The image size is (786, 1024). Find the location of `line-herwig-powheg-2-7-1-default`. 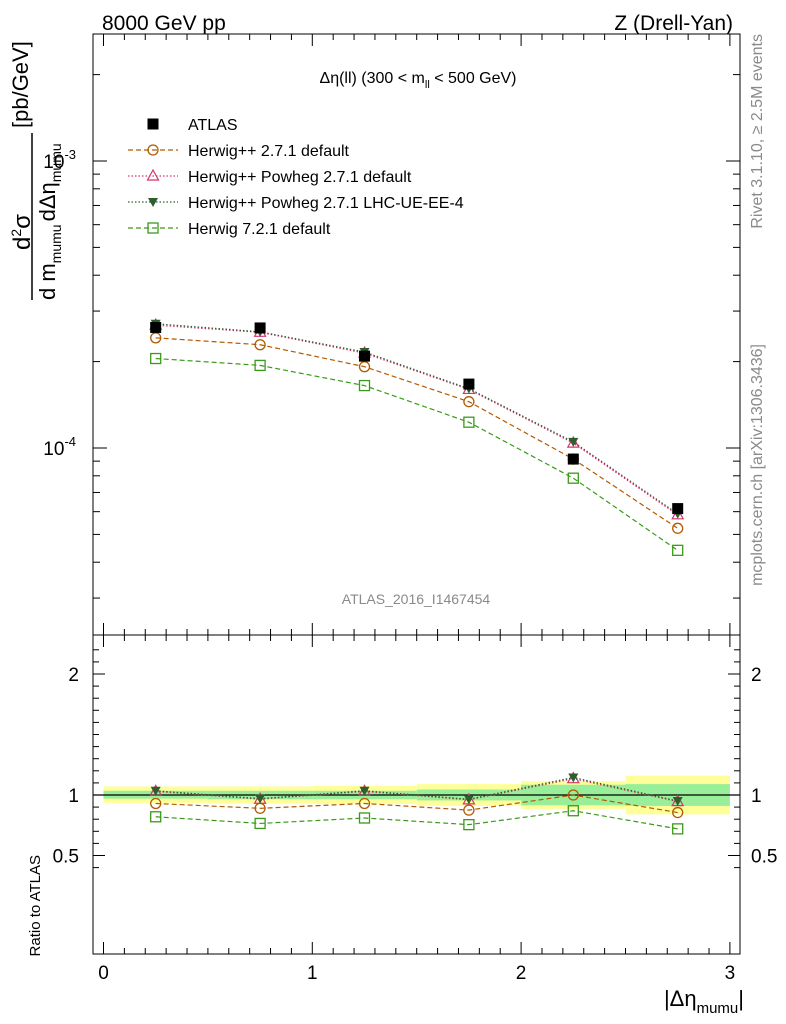

line-herwig-powheg-2-7-1-default is located at coordinates (417, 420).